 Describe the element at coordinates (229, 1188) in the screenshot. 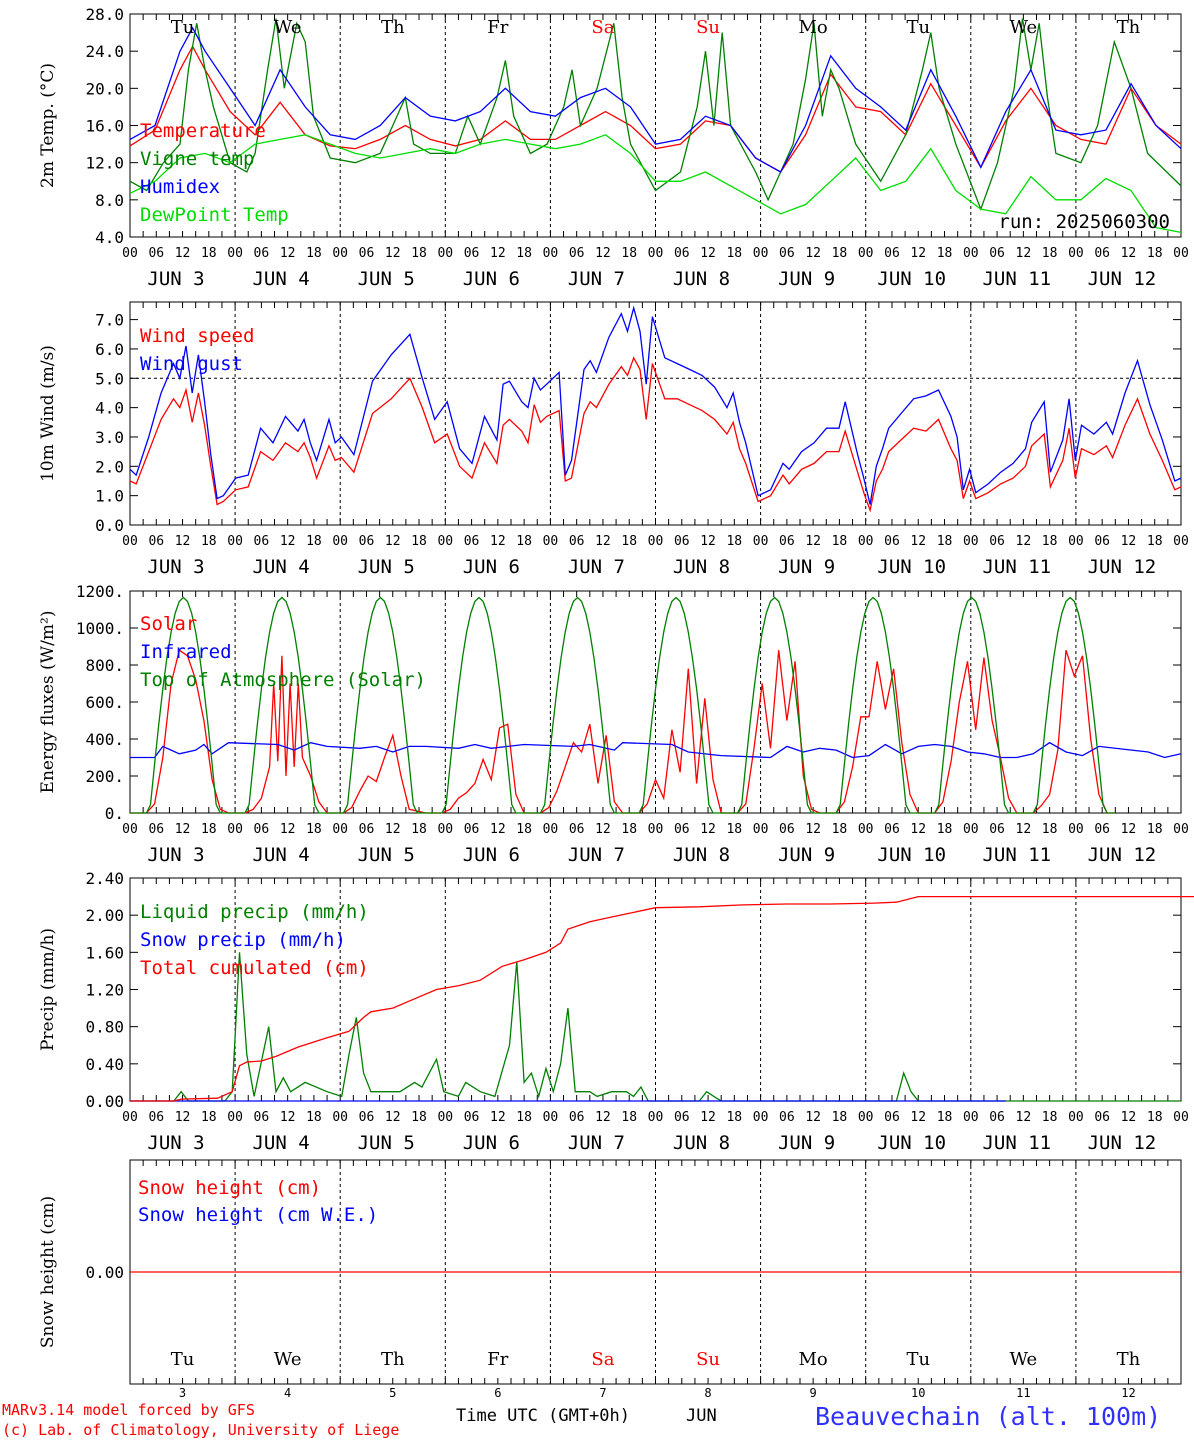

I see `legend-entry: Snow height (cm)` at that location.